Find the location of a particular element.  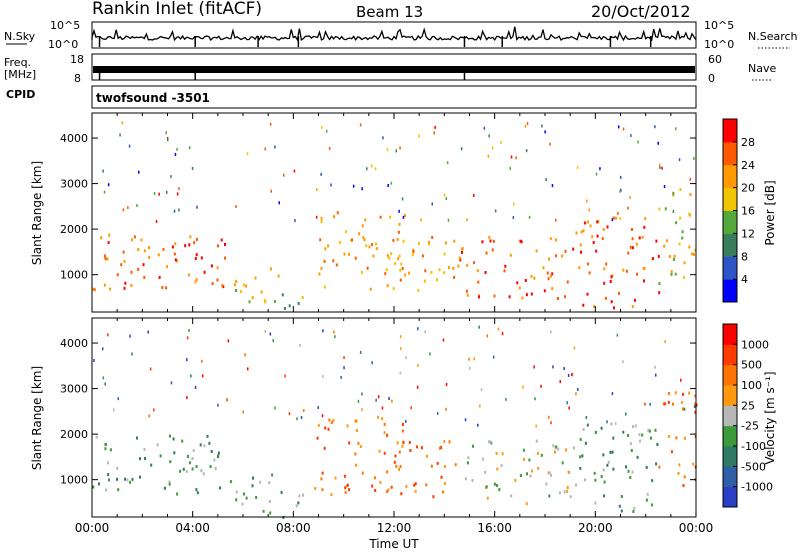

noise-panel: N.Sky 10^5 10^0 10^5 10^0 N.Search is located at coordinates (401, 35).